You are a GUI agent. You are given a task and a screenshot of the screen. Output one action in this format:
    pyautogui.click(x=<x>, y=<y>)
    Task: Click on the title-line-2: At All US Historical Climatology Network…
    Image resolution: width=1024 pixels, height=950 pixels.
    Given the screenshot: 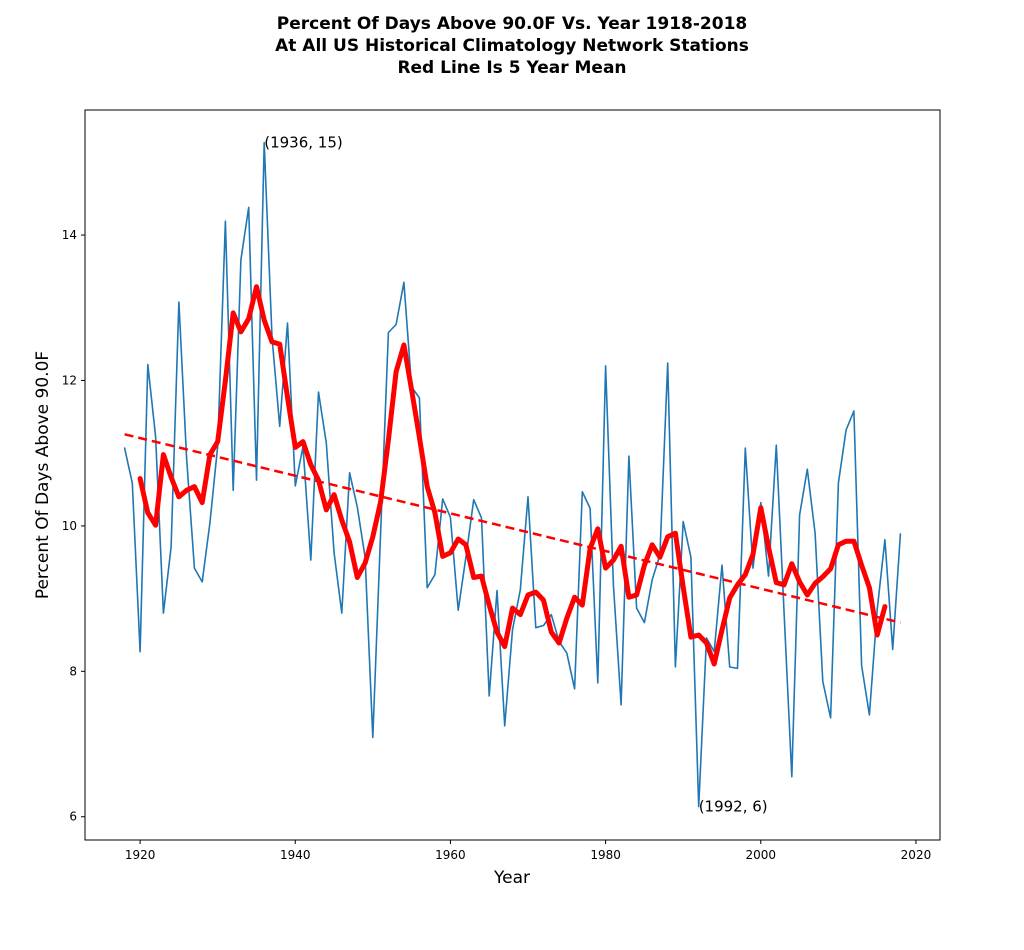 What is the action you would take?
    pyautogui.click(x=512, y=46)
    